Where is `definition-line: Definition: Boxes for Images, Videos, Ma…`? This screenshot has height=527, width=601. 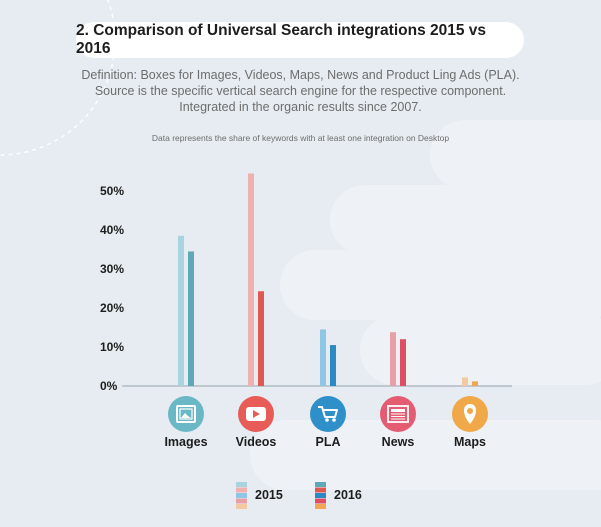
definition-line: Definition: Boxes for Images, Videos, Ma… is located at coordinates (300, 75).